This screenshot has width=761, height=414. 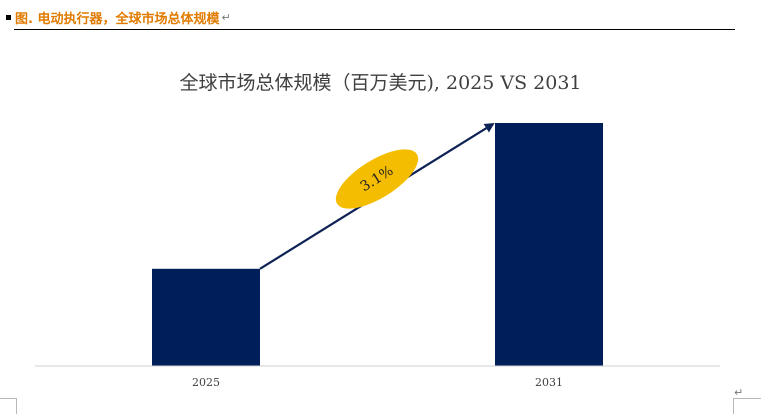 I want to click on page-corner-mark-left, so click(x=8, y=406).